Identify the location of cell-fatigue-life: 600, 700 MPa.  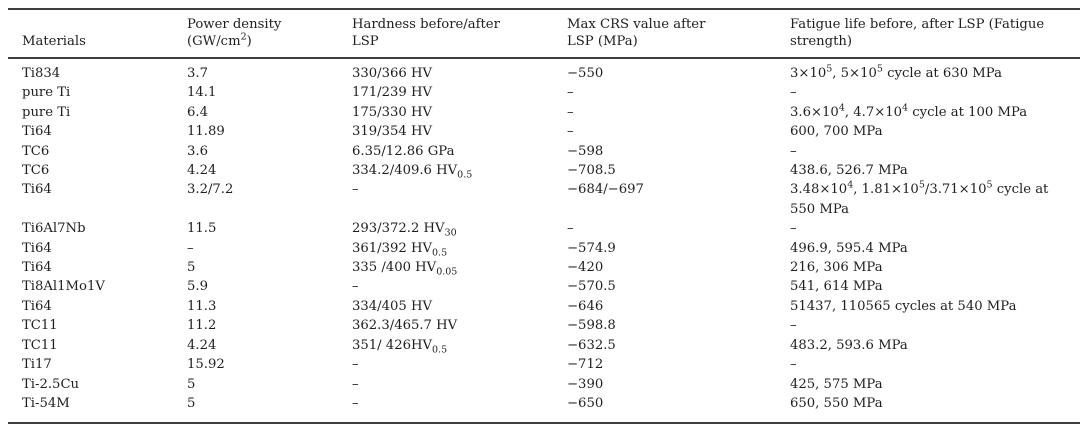
(836, 132).